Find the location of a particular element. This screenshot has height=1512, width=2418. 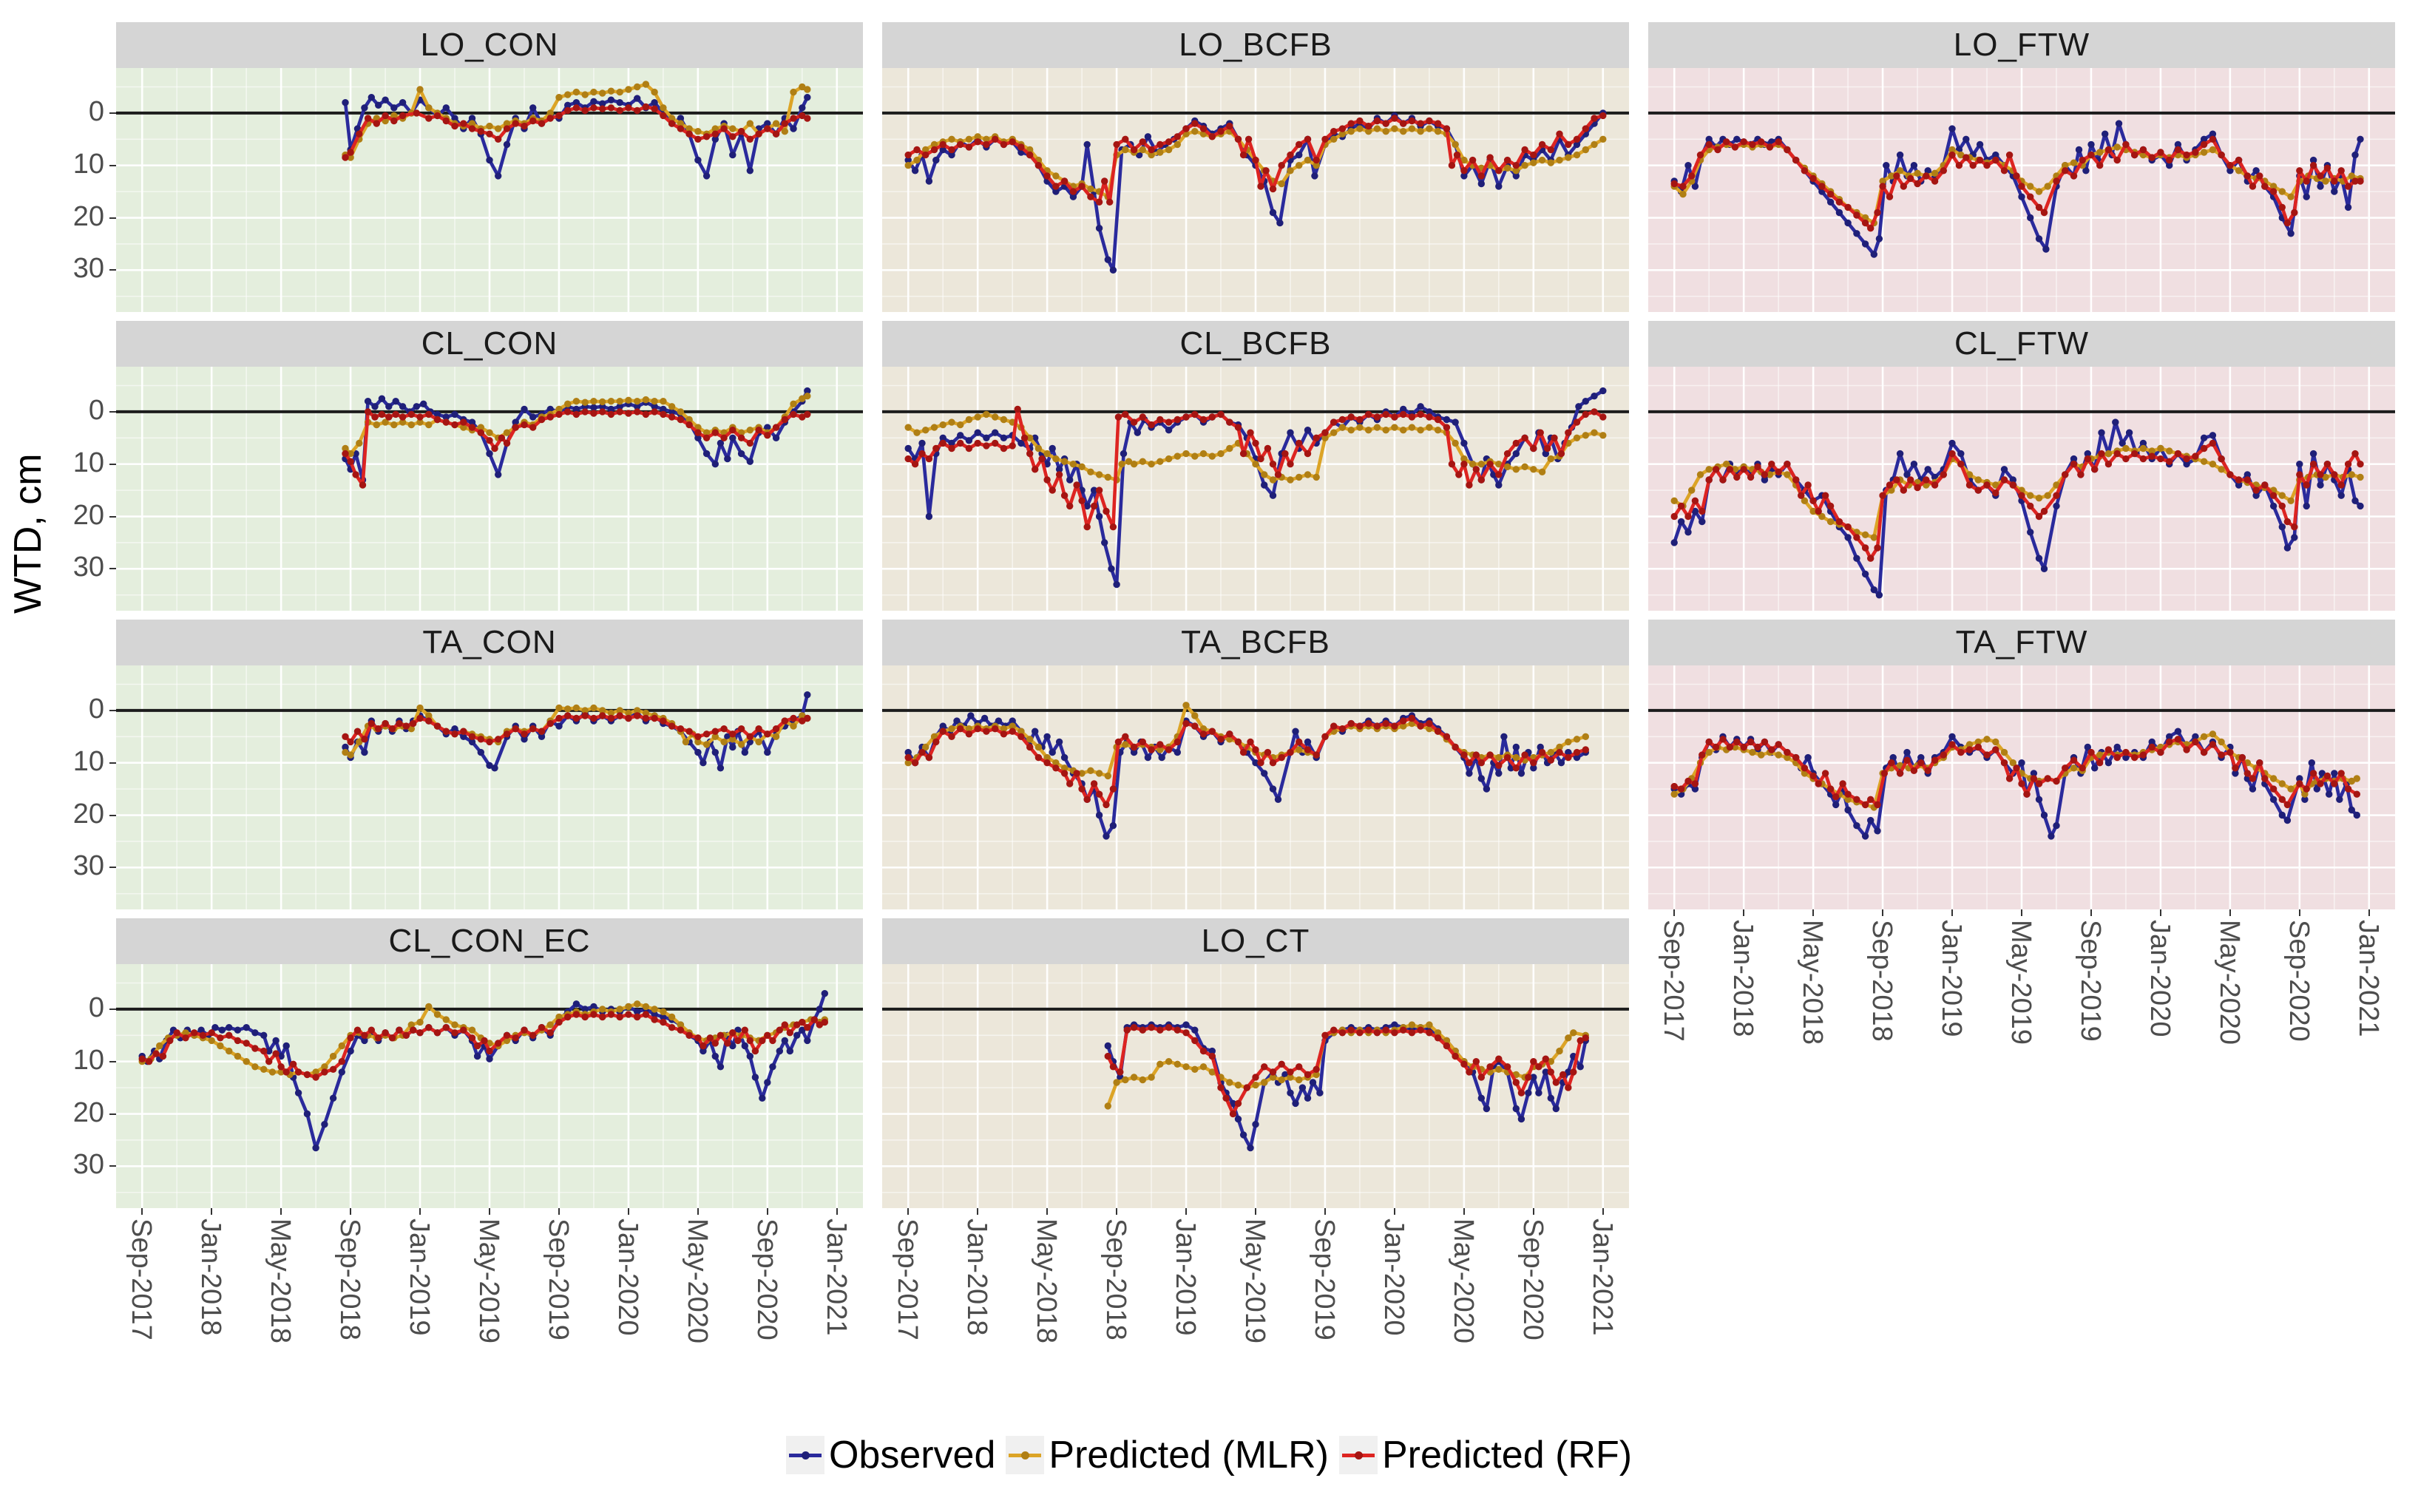

facet-plot-LO_FTW is located at coordinates (2021, 190).